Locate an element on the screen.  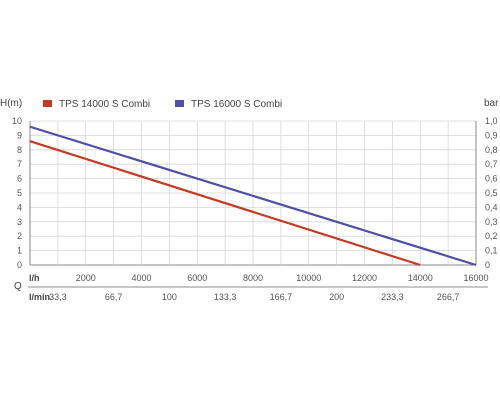
left-tick-label: 5 is located at coordinates (19, 193).